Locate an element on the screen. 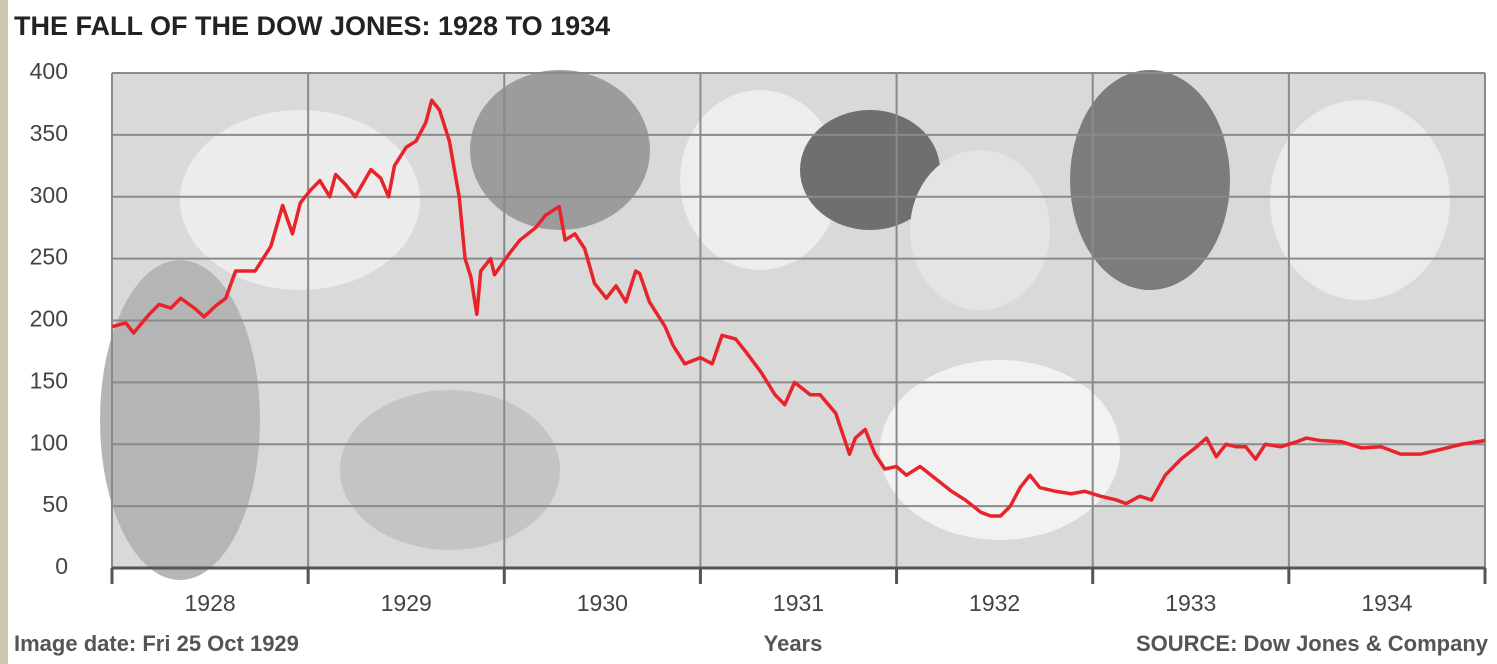 Image resolution: width=1497 pixels, height=664 pixels. x-tick-label: 1934 is located at coordinates (1386, 603).